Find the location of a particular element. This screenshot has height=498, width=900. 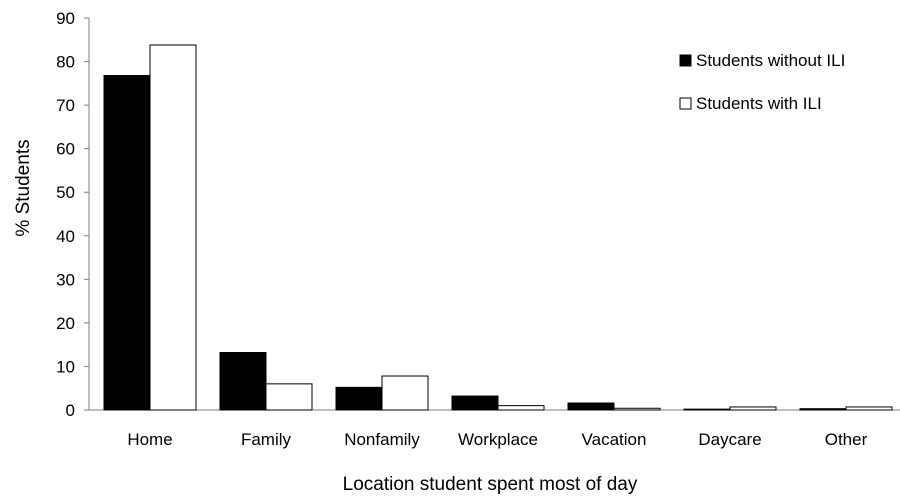

legend-swatch-with-ili is located at coordinates (685, 103).